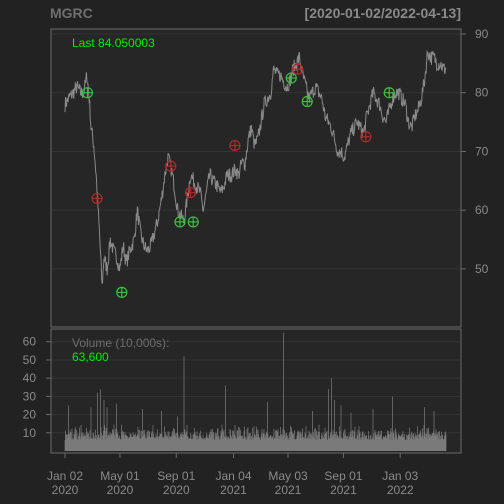  Describe the element at coordinates (30, 378) in the screenshot. I see `volume-tick-label: 40` at that location.